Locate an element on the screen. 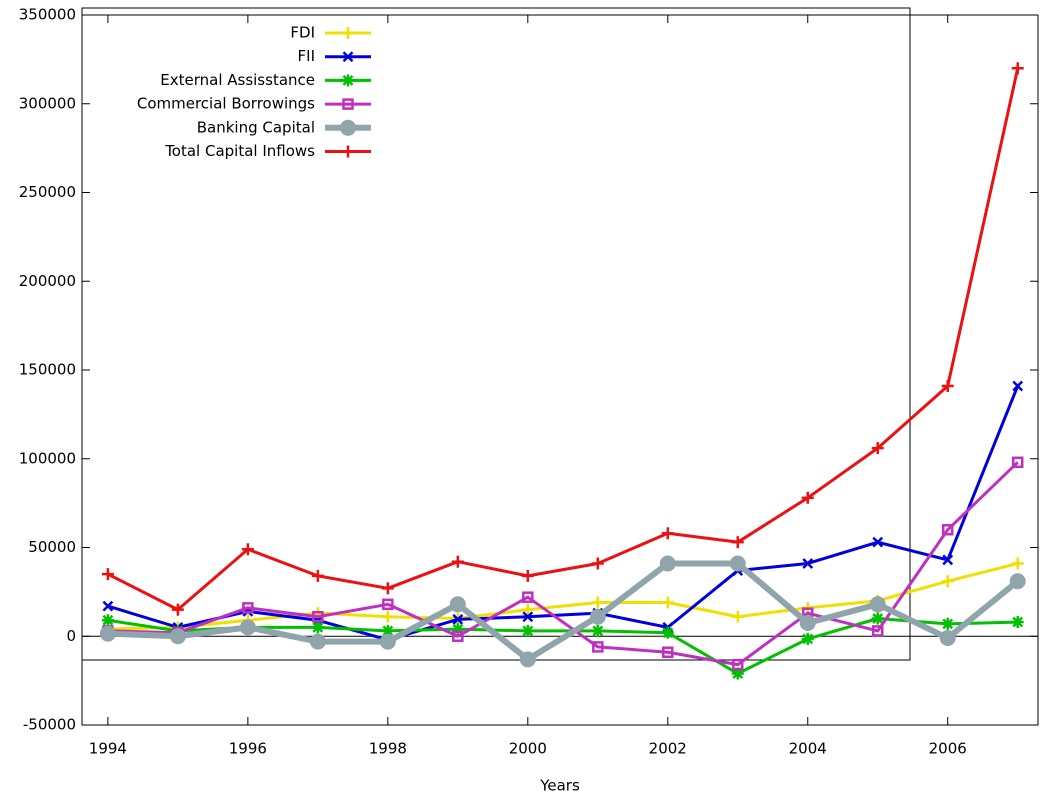 The width and height of the screenshot is (1040, 796). x-axis-label: Years is located at coordinates (559, 786).